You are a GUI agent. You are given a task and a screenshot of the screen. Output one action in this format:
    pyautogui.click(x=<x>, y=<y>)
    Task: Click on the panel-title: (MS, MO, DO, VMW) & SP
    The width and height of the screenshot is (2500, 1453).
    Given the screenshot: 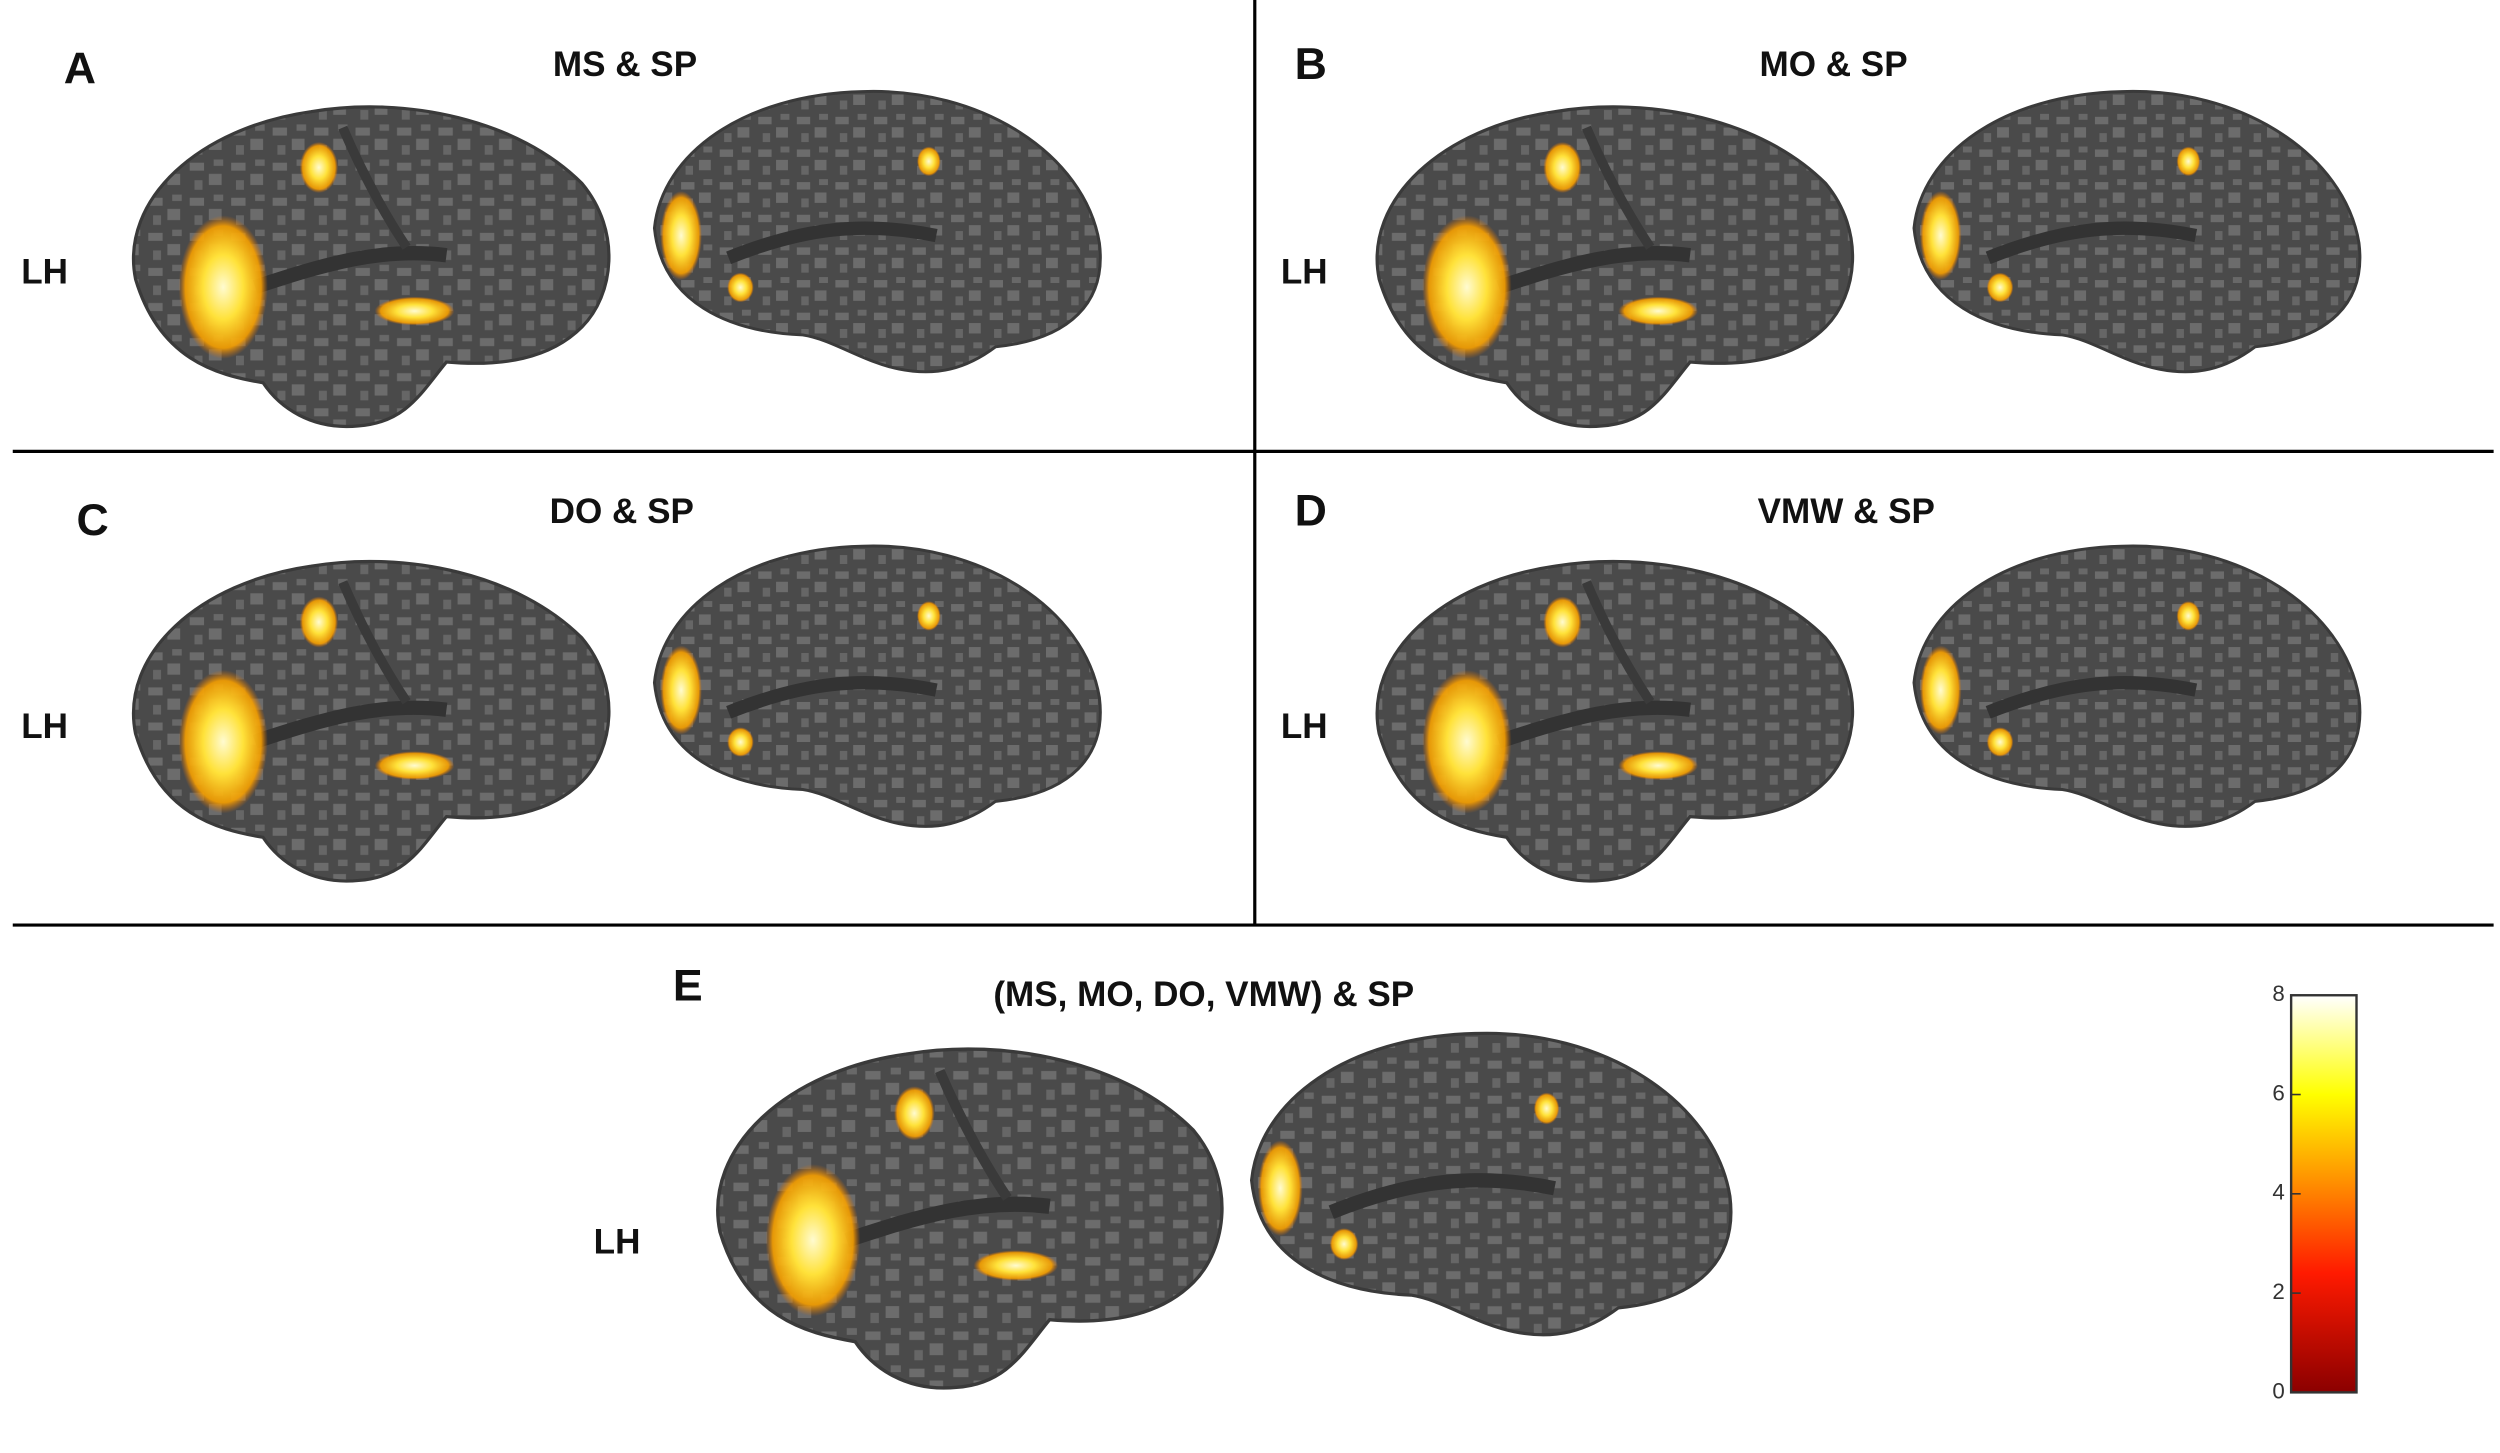 What is the action you would take?
    pyautogui.click(x=1203, y=994)
    